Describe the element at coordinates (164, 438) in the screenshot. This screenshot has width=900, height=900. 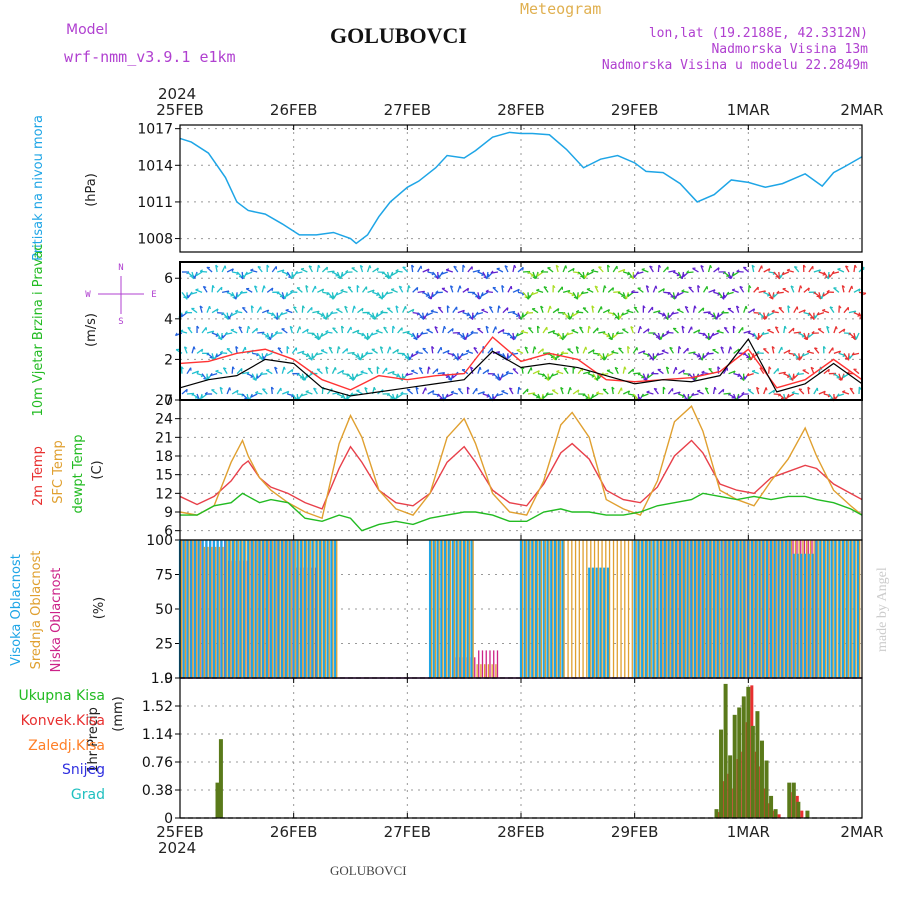
I see `y-tick-label: 21` at that location.